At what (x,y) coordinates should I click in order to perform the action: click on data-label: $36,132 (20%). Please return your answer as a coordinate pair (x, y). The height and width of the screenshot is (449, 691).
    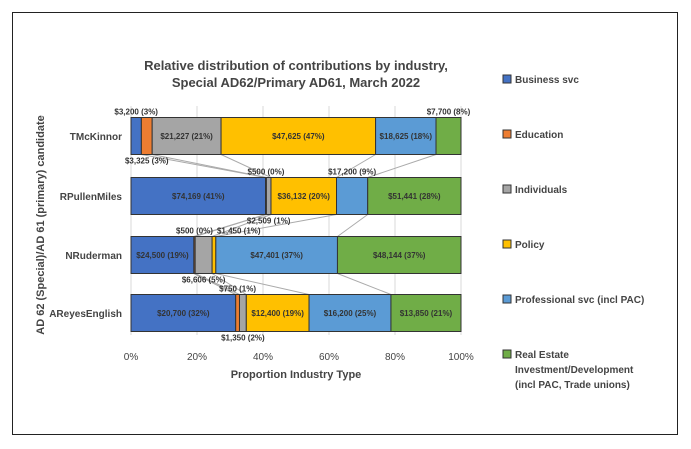
    Looking at the image, I should click on (303, 196).